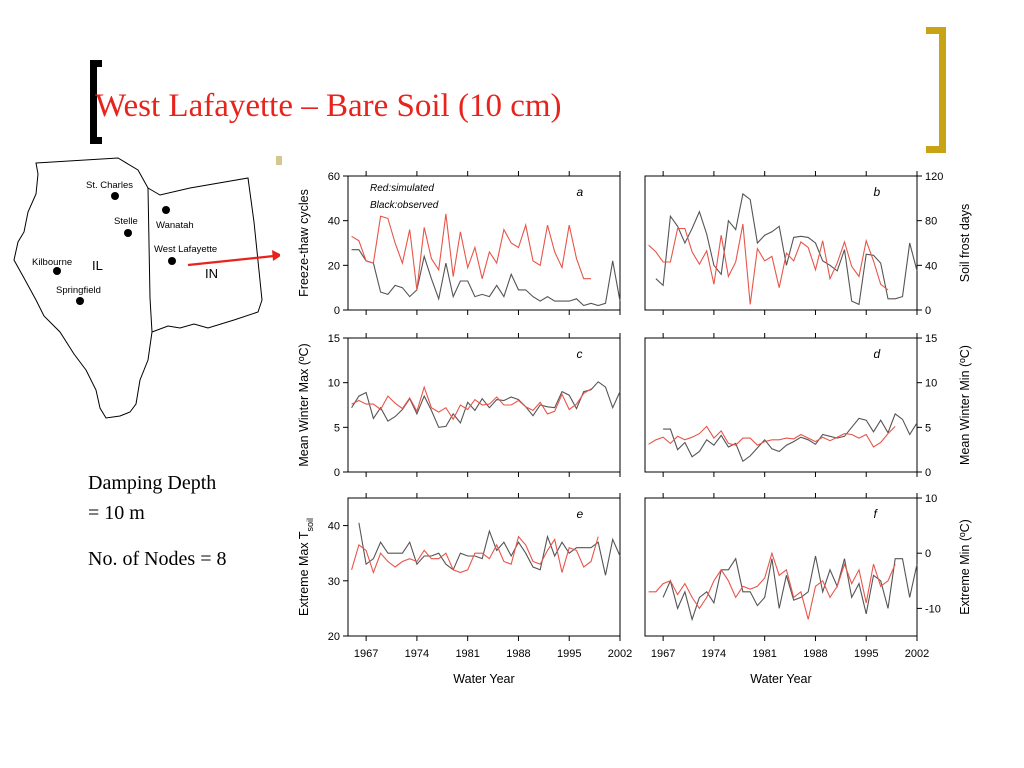 This screenshot has height=768, width=1024. I want to click on panel-e-xtick-label: 1974, so click(417, 654).